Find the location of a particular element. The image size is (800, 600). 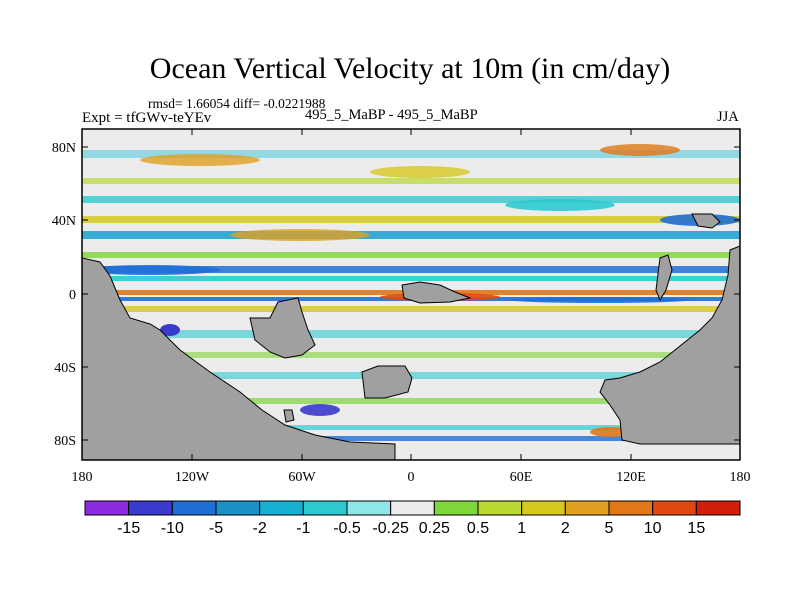

colorbar-label: 2 is located at coordinates (565, 528).